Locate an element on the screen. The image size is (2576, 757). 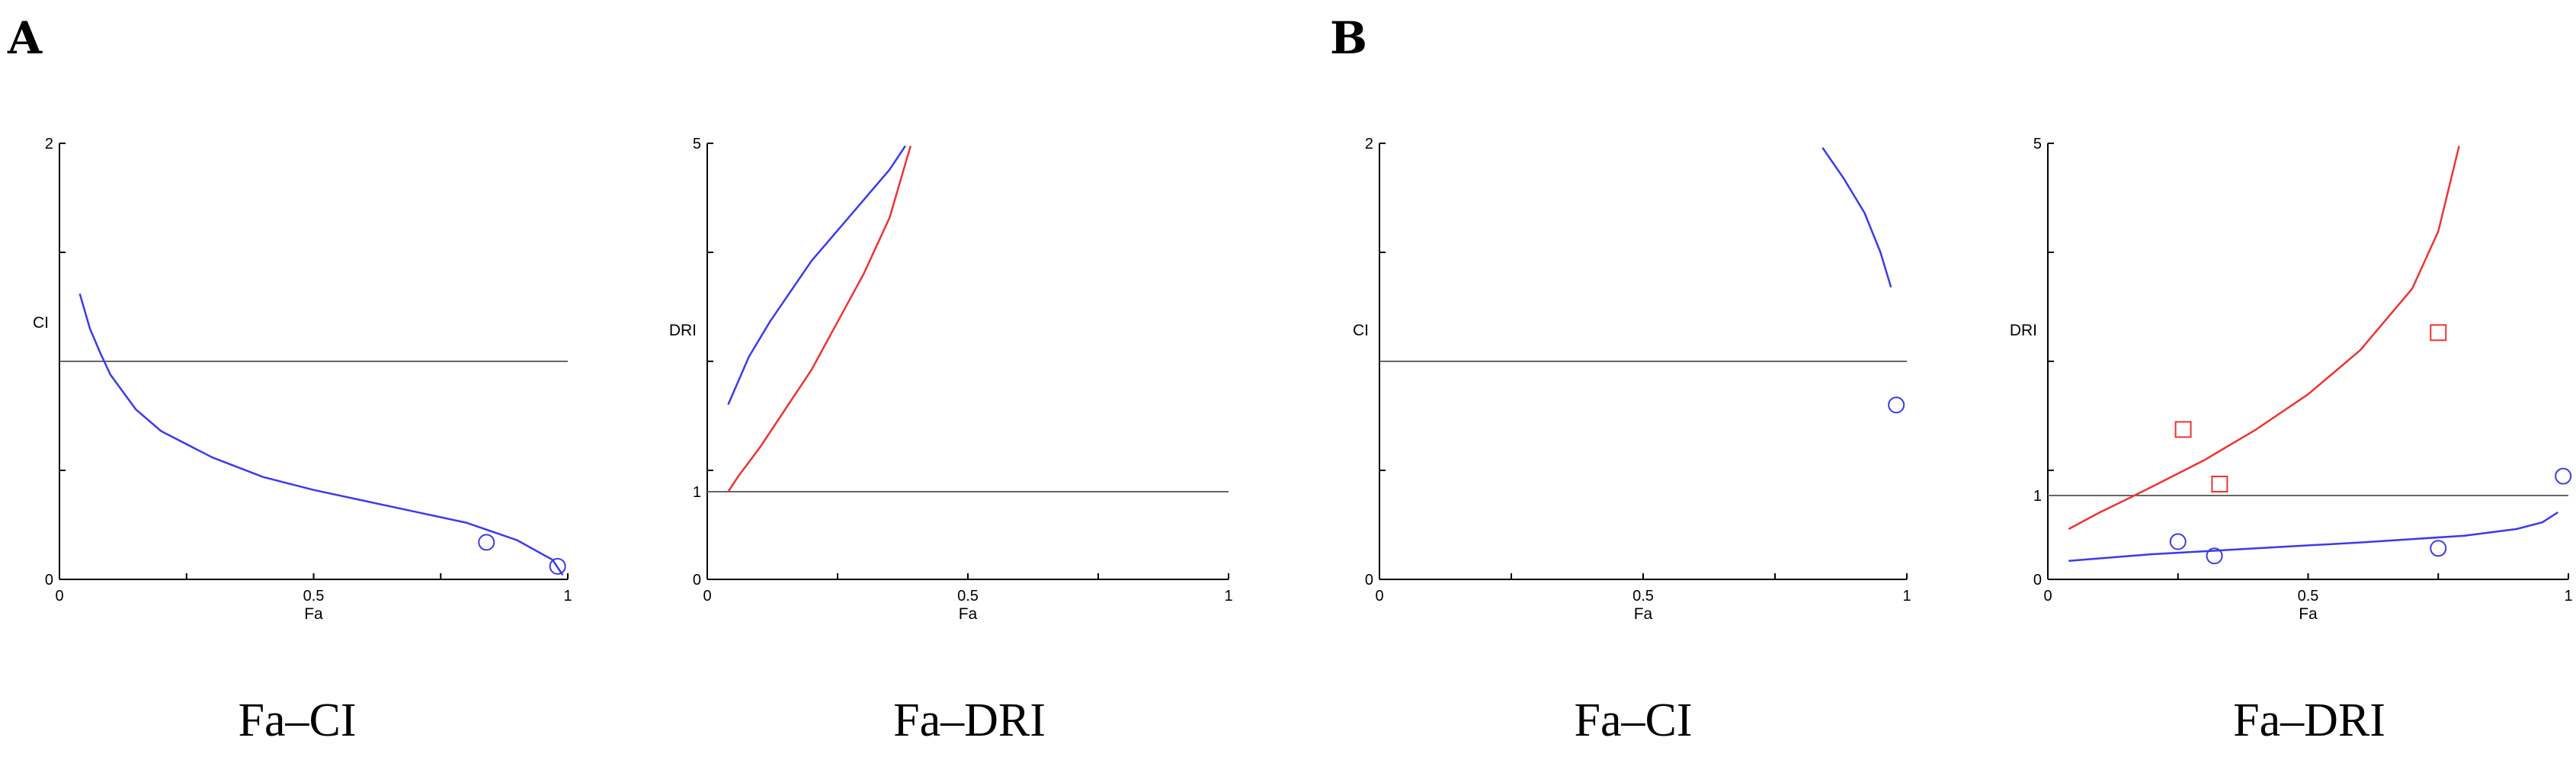
caption-a-fa-ci: Fa–CI is located at coordinates (298, 720).